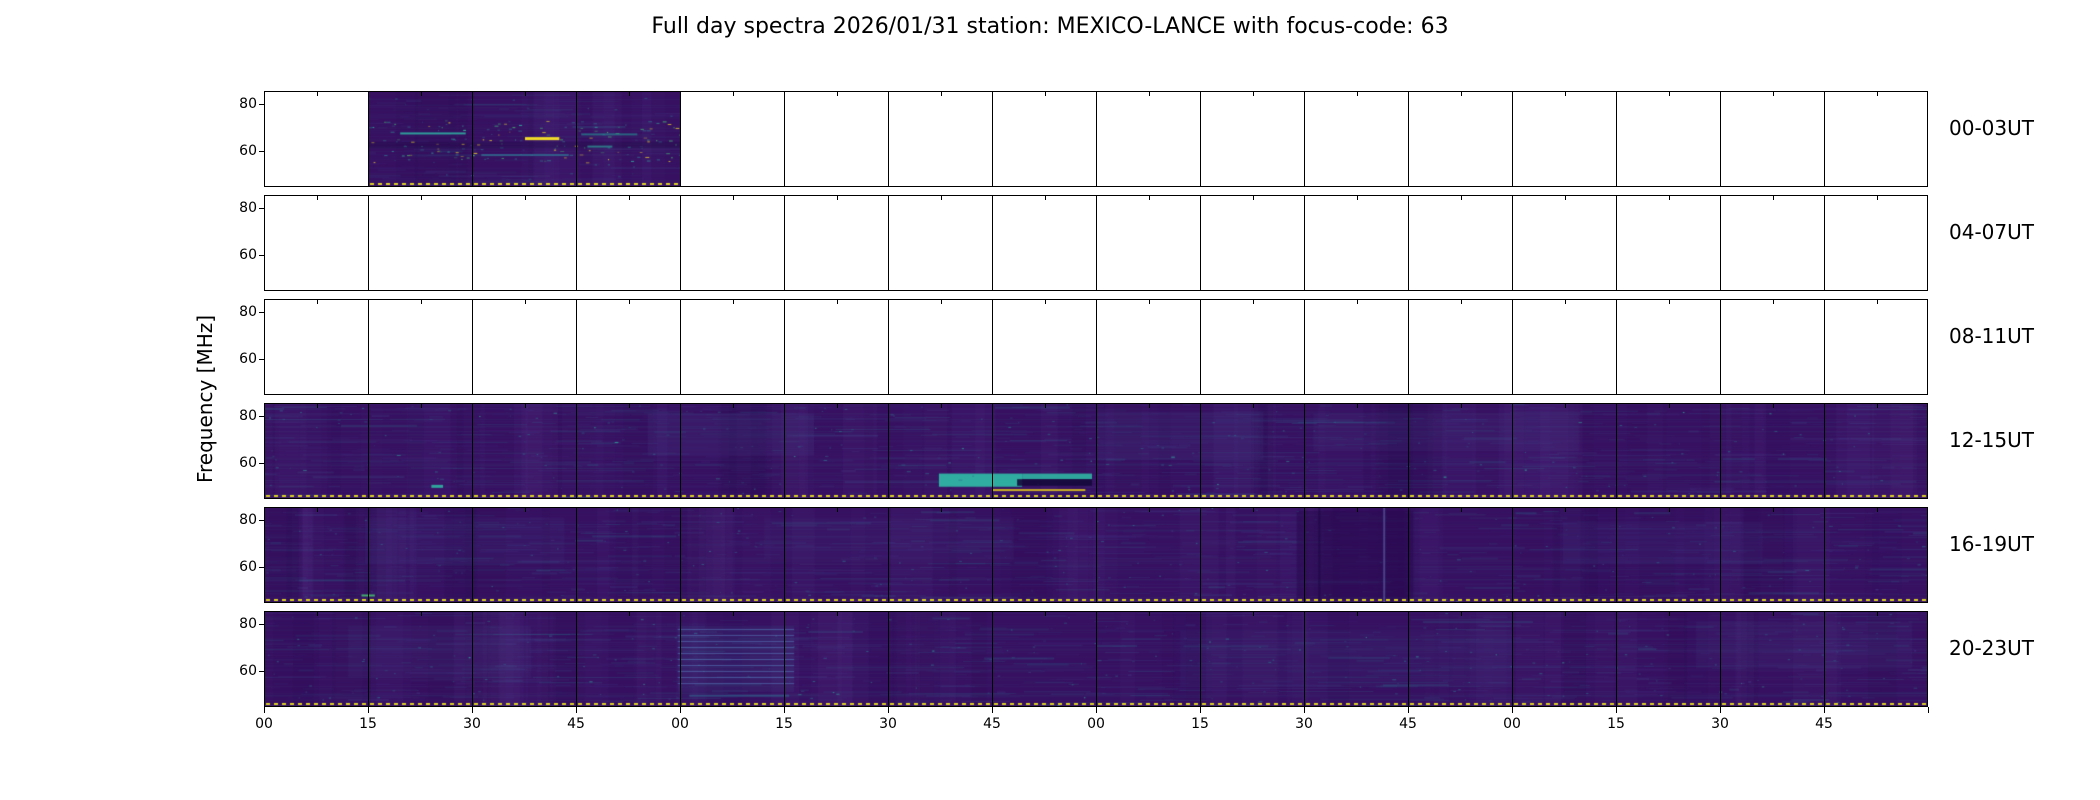 The width and height of the screenshot is (2100, 800). What do you see at coordinates (1991, 128) in the screenshot?
I see `row-time-label: 00-03UT` at bounding box center [1991, 128].